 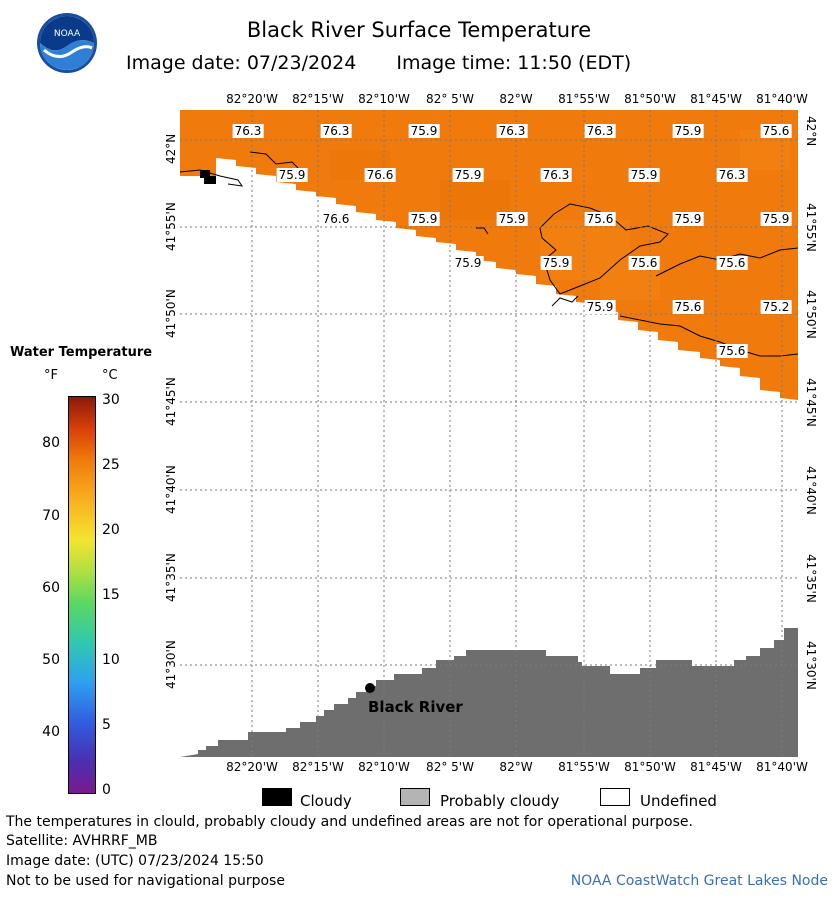 I want to click on fahrenheit-tick: 40, so click(x=51, y=732).